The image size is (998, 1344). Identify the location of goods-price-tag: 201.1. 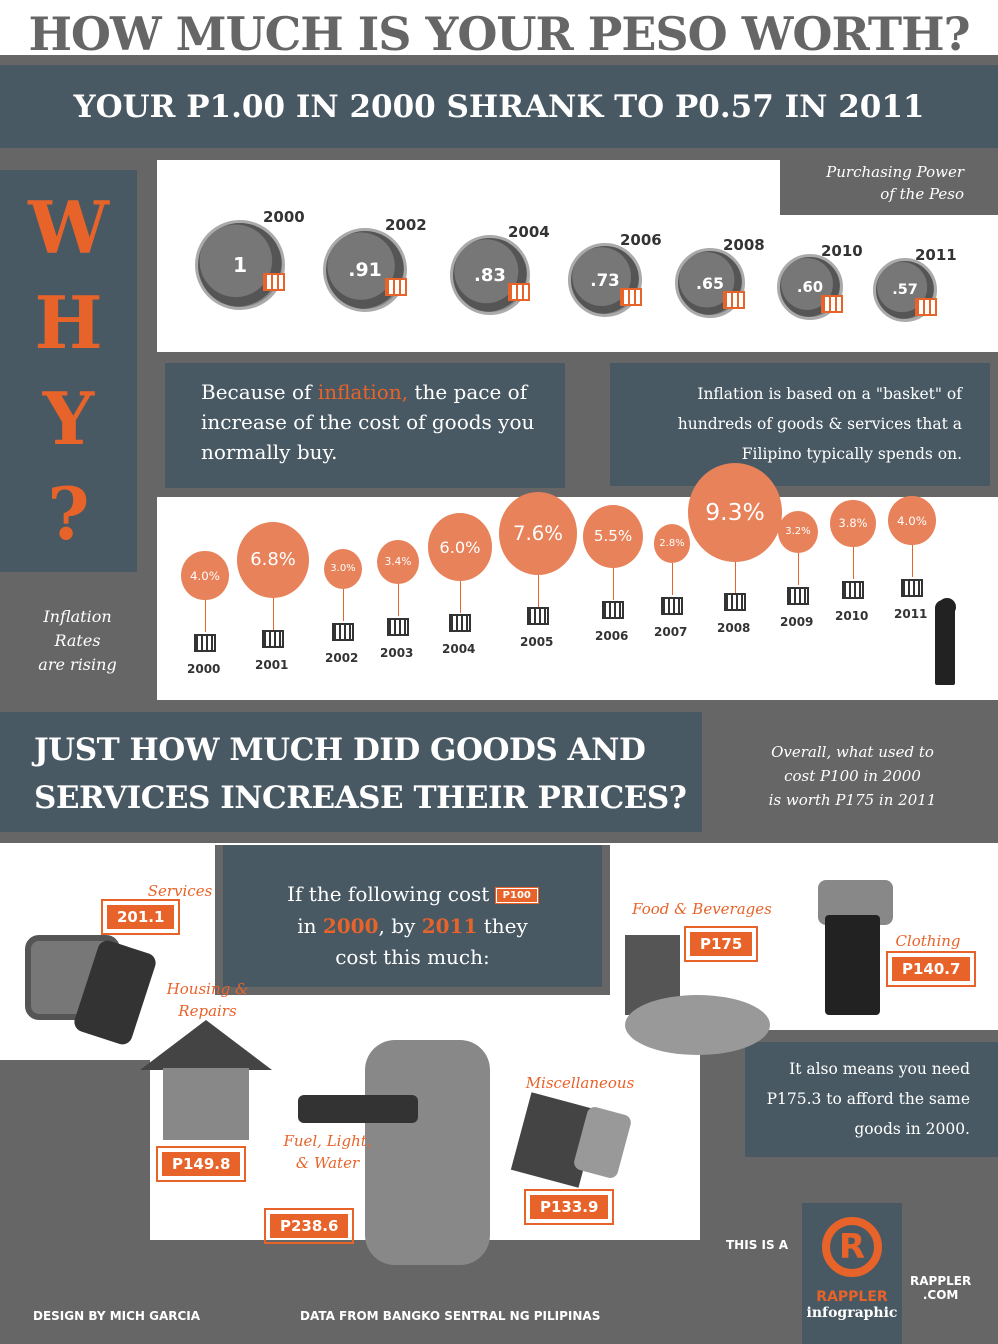
(140, 917).